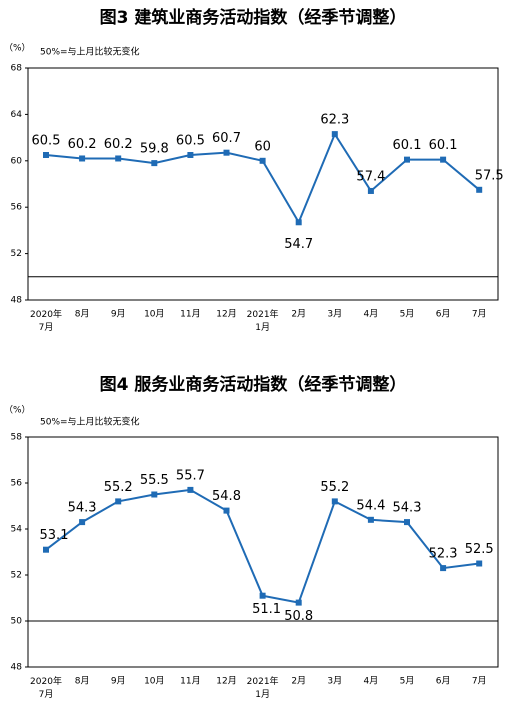 This screenshot has width=506, height=706. Describe the element at coordinates (17, 438) in the screenshot. I see `y-tick-label: 58` at that location.